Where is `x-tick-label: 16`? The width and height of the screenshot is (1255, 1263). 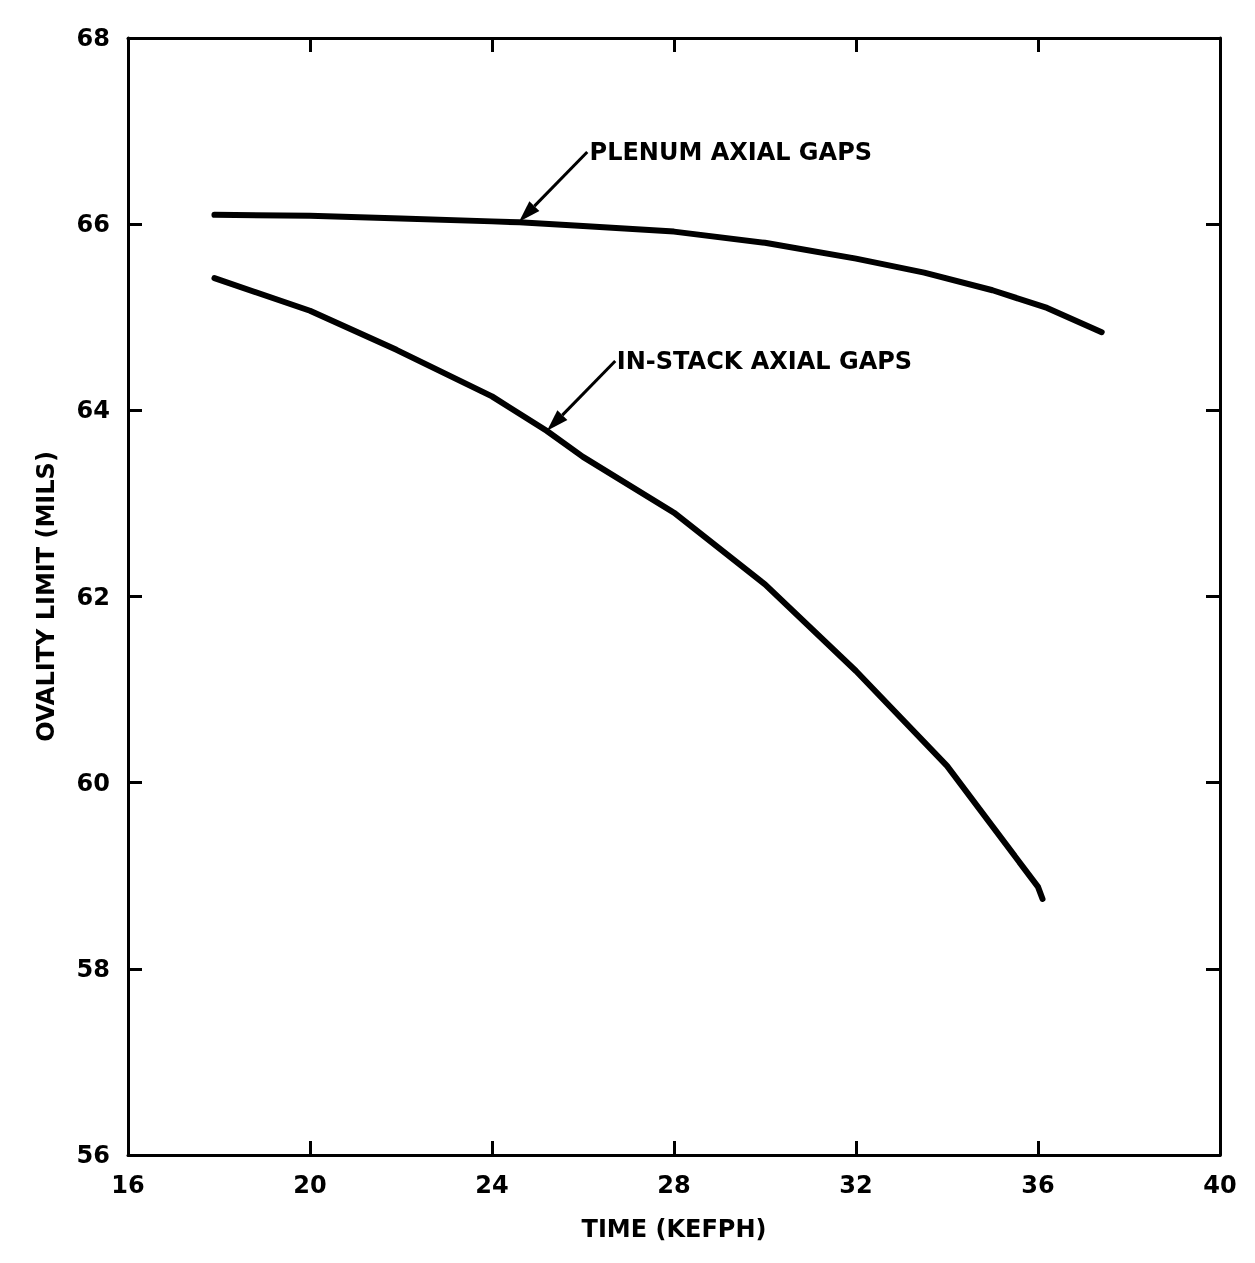
x-tick-label: 16 is located at coordinates (128, 1185).